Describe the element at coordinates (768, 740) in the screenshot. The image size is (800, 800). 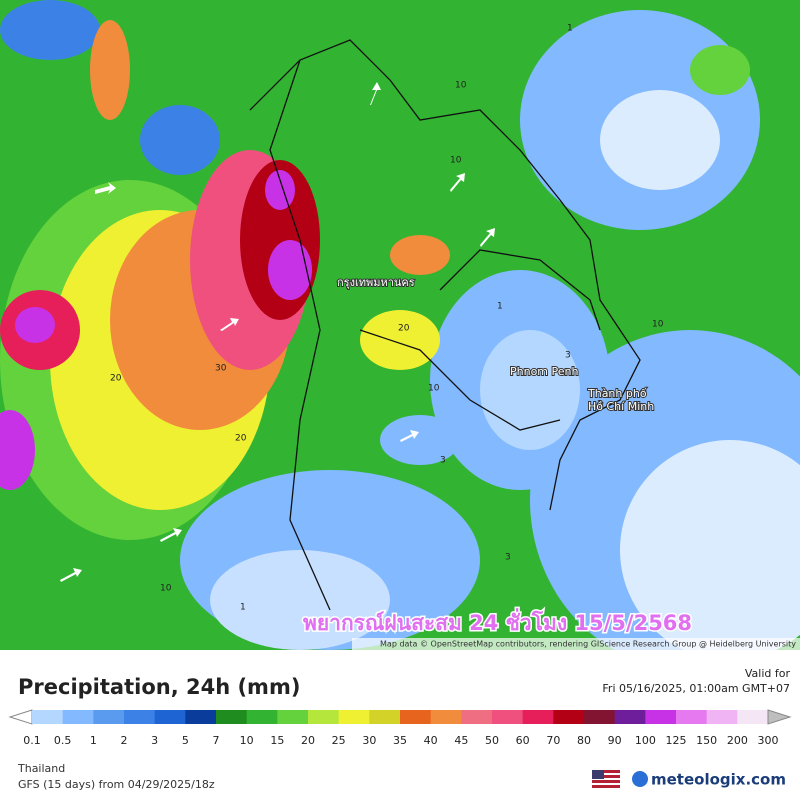
I see `scale-label: 300` at that location.